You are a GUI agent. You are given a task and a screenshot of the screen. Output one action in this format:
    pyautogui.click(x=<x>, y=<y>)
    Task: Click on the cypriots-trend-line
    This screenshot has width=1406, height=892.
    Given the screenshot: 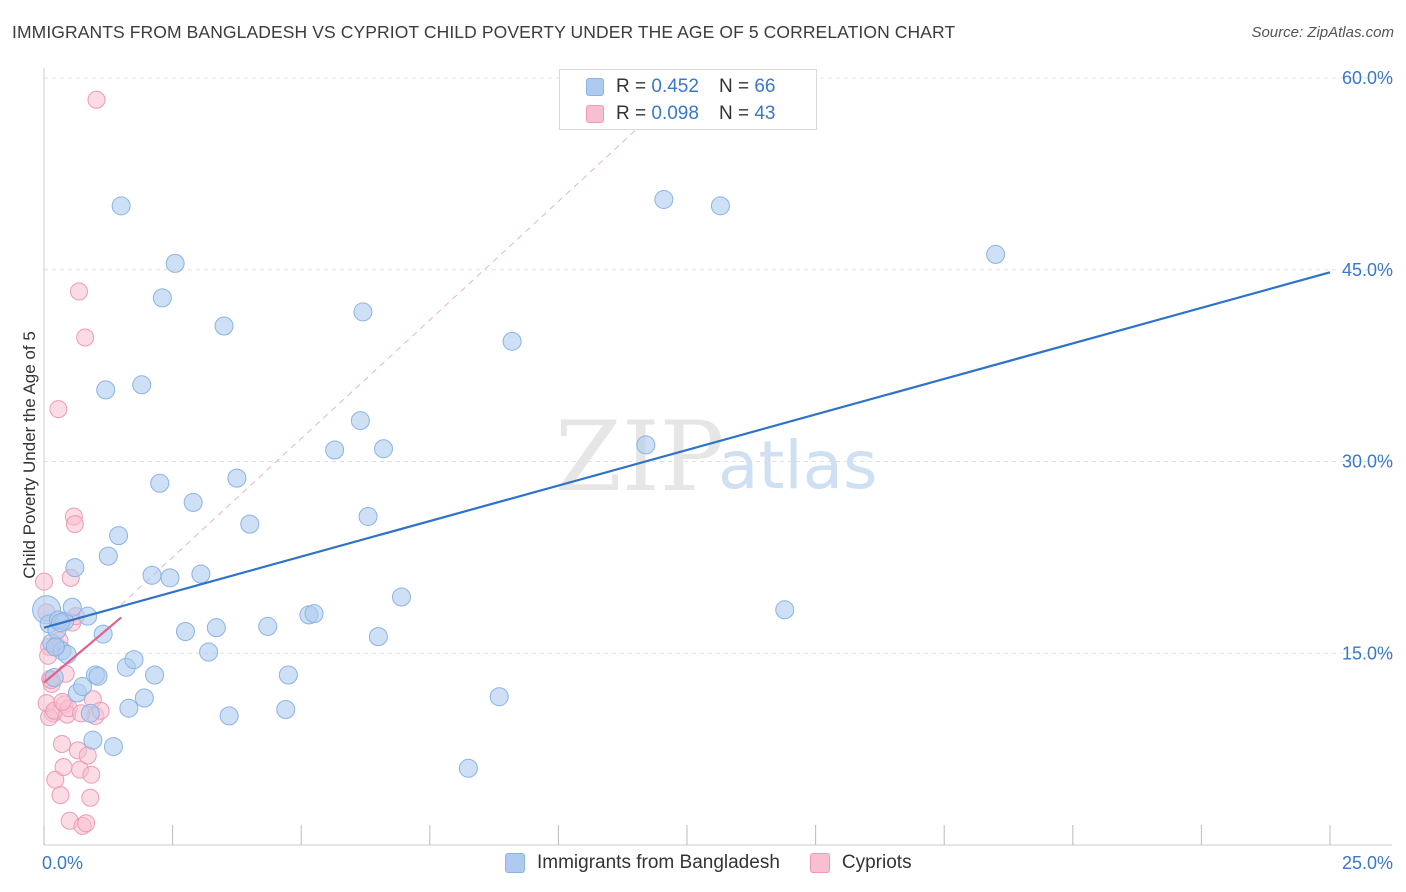 What is the action you would take?
    pyautogui.click(x=82, y=650)
    